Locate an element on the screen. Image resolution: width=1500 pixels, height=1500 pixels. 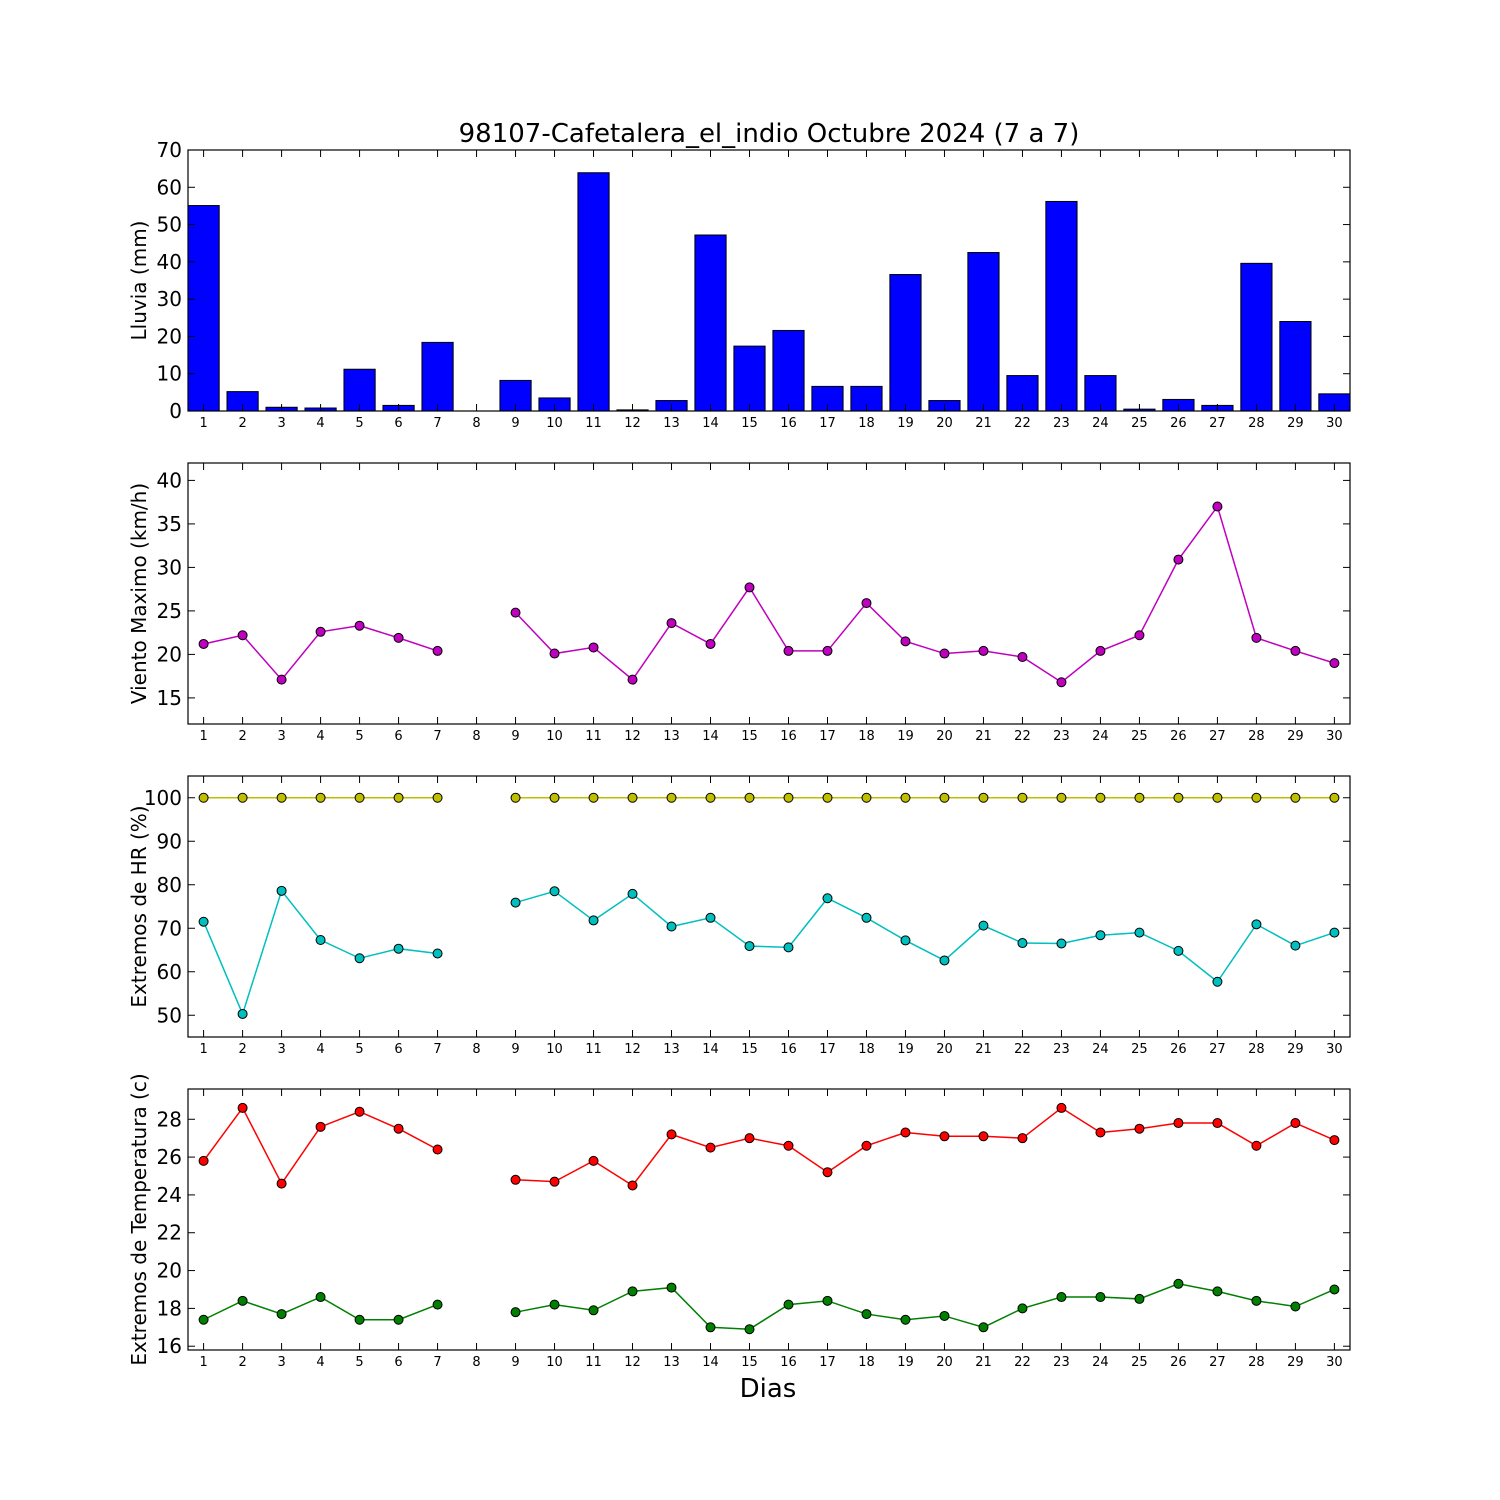
series-line is located at coordinates (925, 594).